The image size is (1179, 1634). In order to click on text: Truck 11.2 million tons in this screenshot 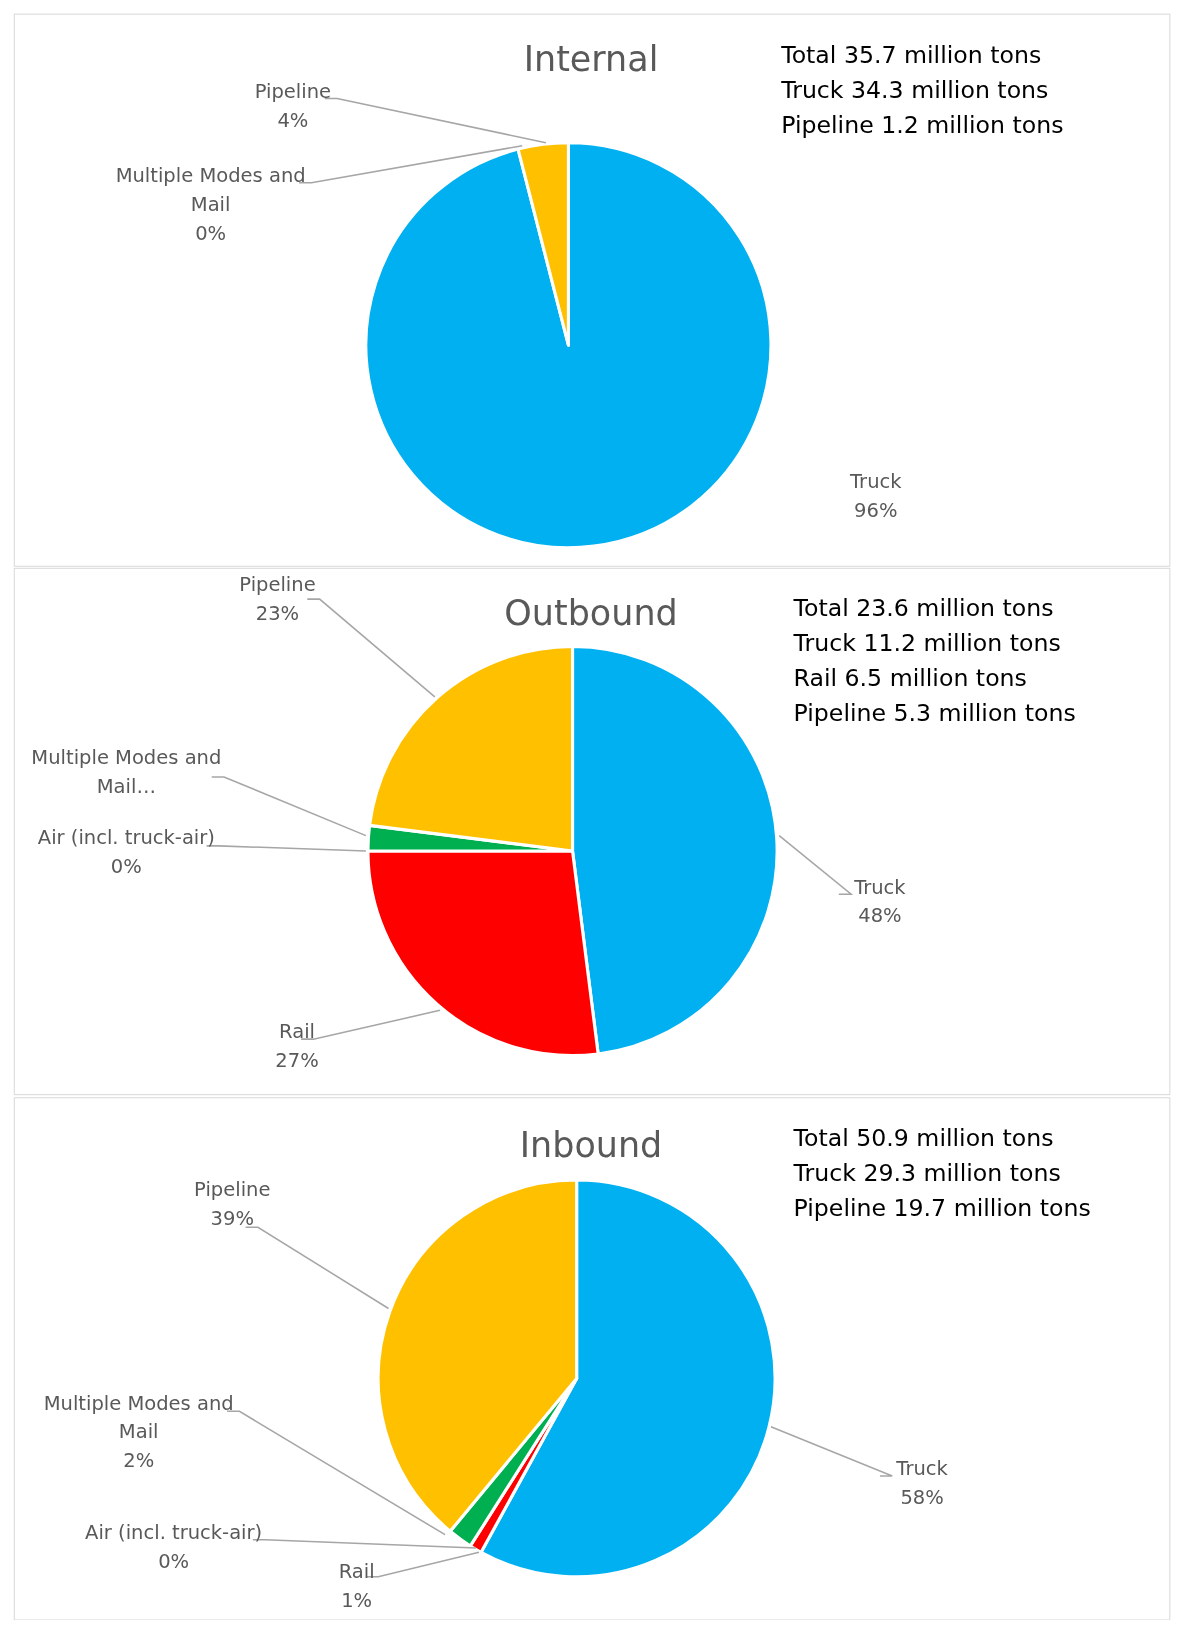, I will do `click(926, 642)`.